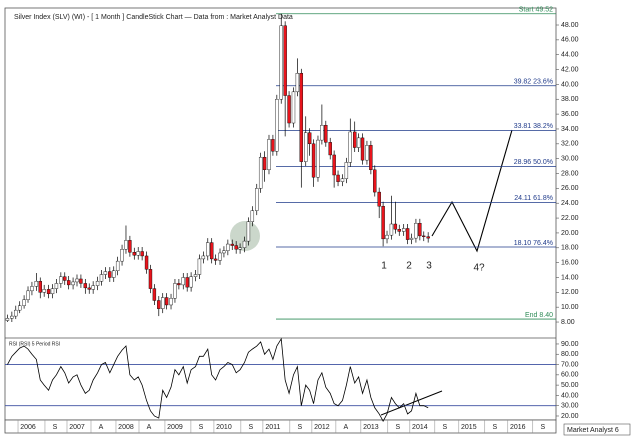 The image size is (632, 447). I want to click on footer: Market Analyst 6, so click(593, 430).